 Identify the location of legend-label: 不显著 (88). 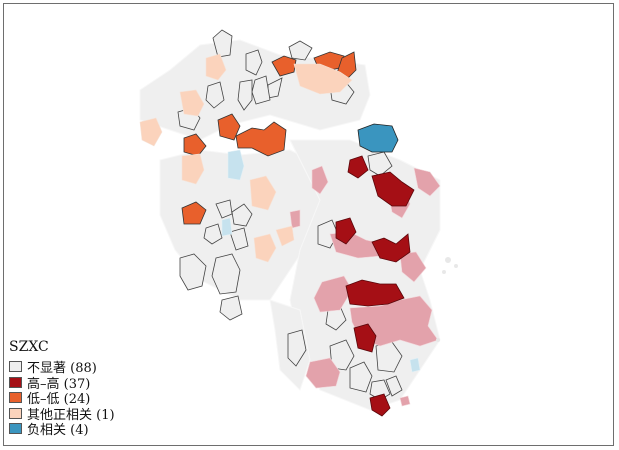
(62, 369).